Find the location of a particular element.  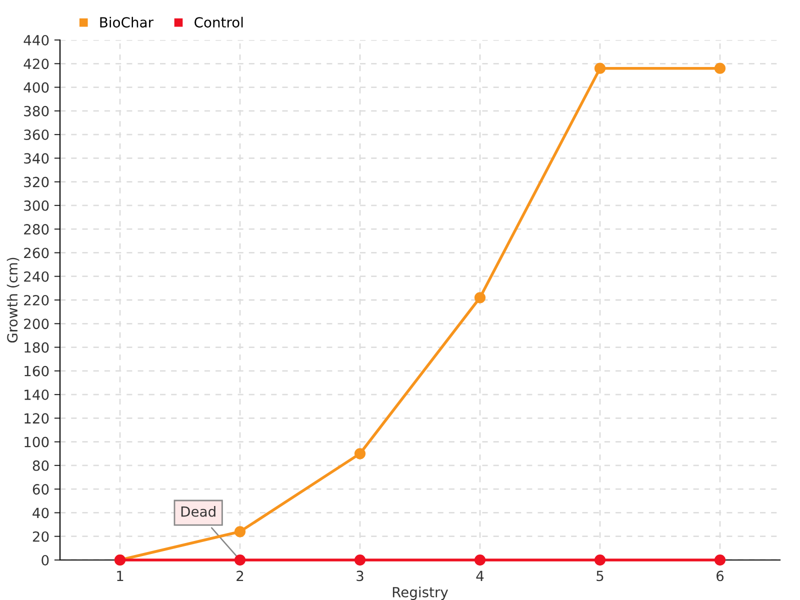

y-tick-label: 300 is located at coordinates (36, 205).